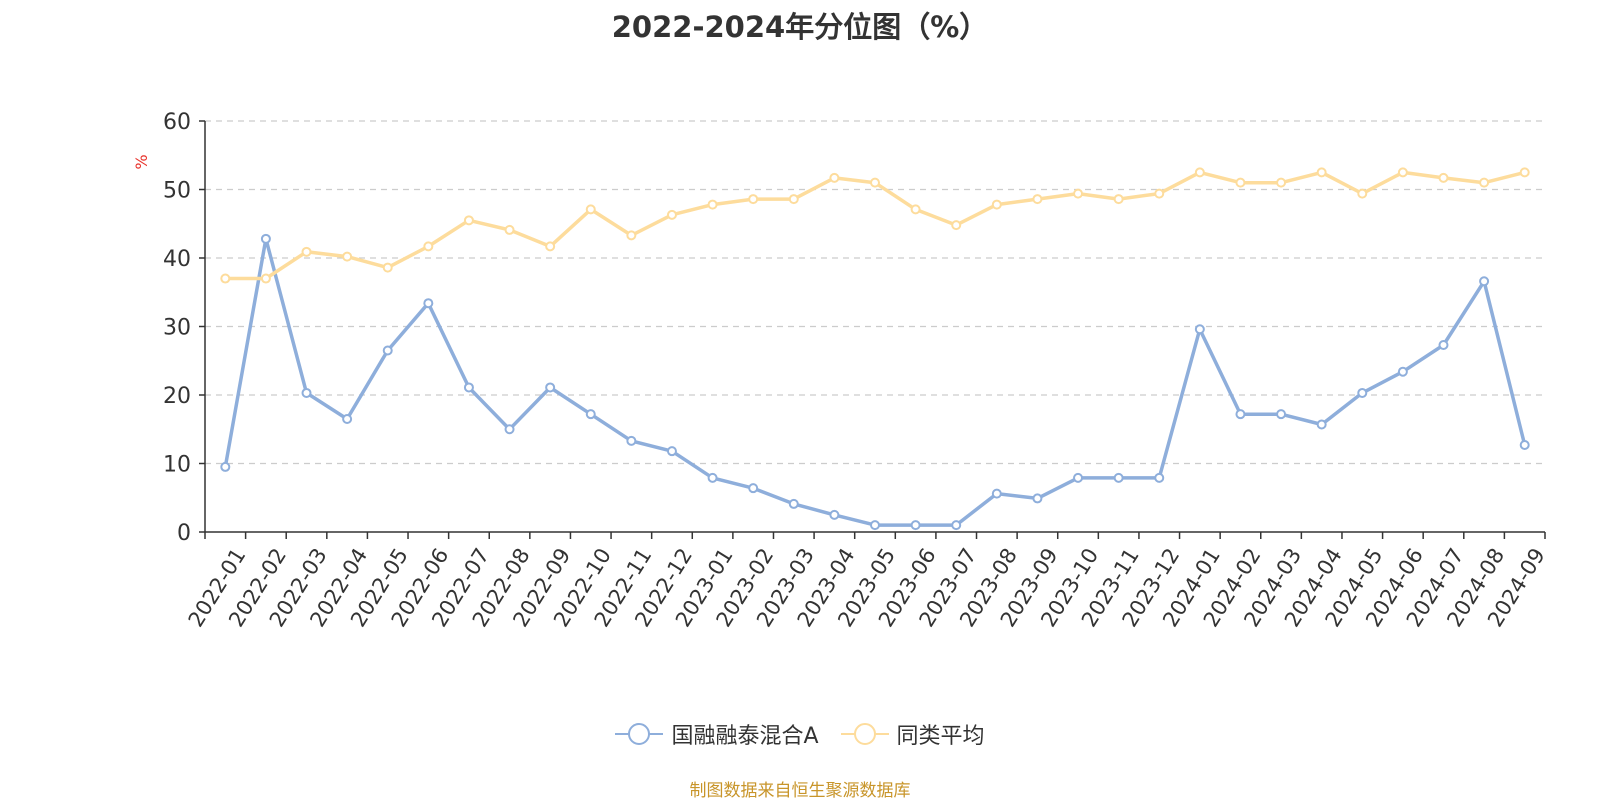 The width and height of the screenshot is (1600, 801). I want to click on chart-title: 2022-2024年分位图（%）, so click(800, 27).